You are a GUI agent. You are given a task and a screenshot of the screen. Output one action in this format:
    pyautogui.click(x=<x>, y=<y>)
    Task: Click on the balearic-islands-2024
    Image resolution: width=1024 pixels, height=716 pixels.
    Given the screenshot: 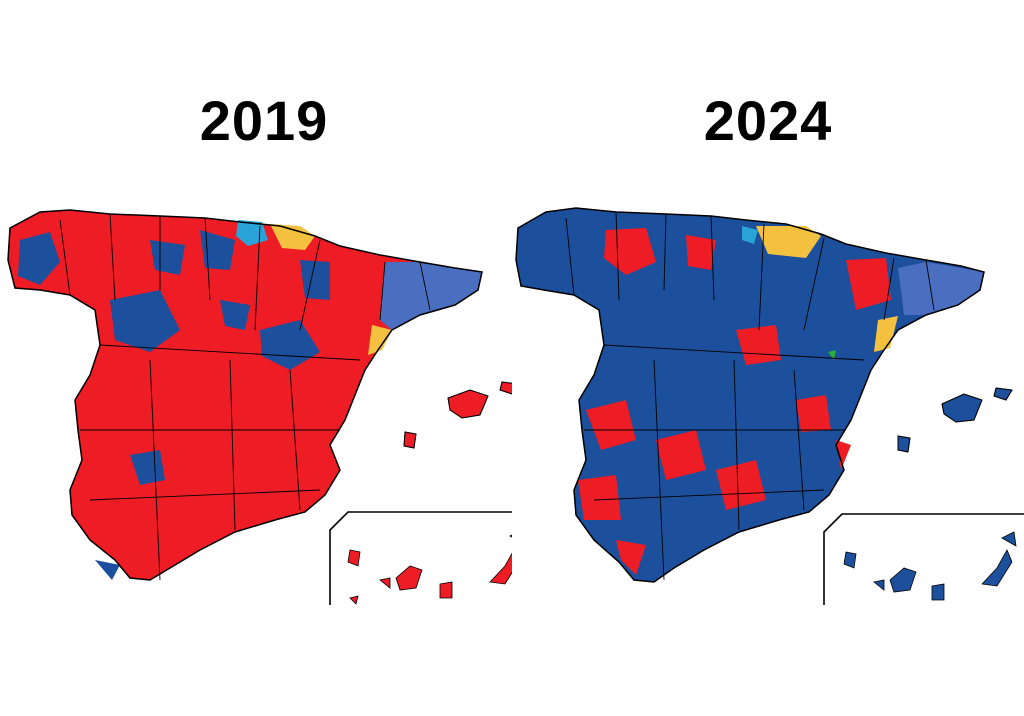 What is the action you would take?
    pyautogui.click(x=955, y=420)
    